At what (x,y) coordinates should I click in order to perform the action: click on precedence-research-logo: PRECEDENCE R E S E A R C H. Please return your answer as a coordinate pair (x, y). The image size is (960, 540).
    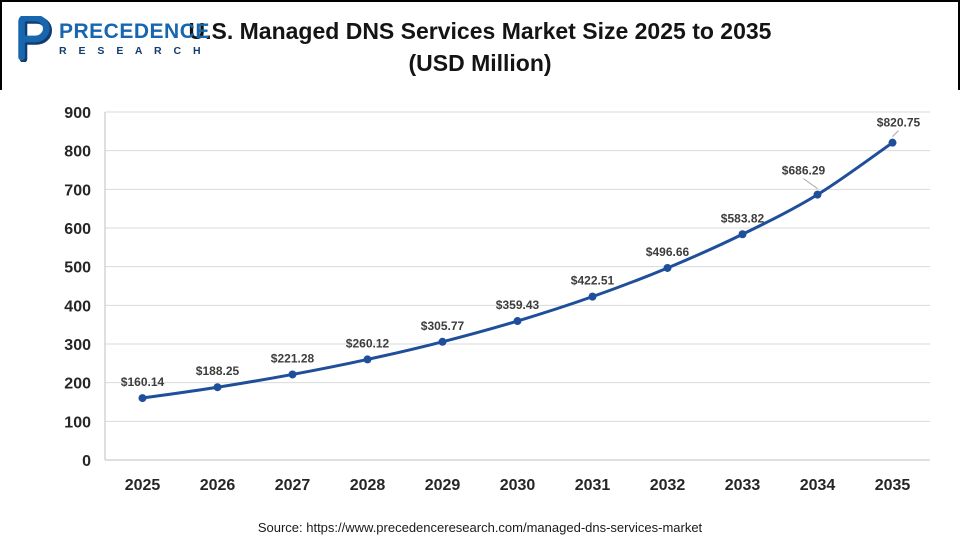
    Looking at the image, I should click on (112, 39).